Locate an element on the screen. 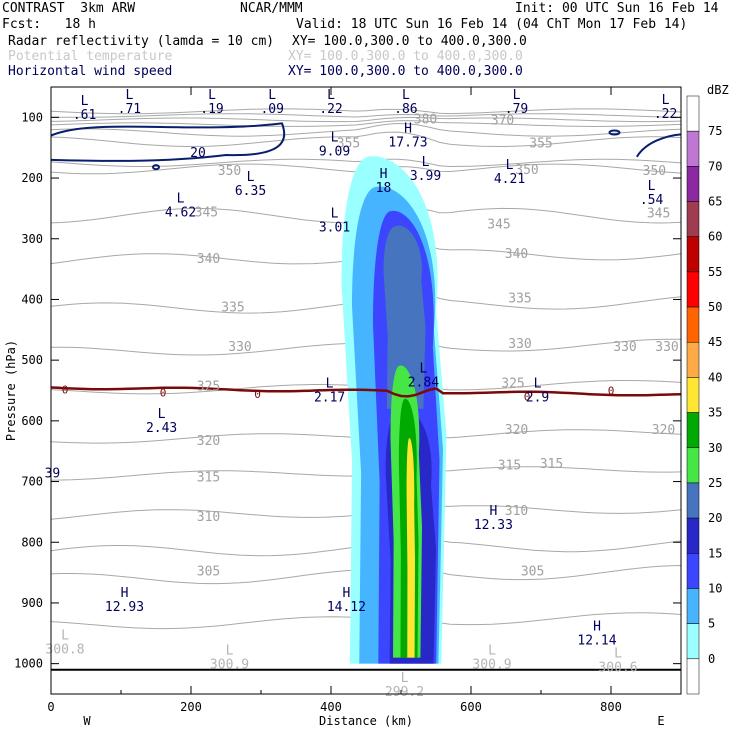 This screenshot has width=740, height=740. extremum-value: 17.73 is located at coordinates (407, 143).